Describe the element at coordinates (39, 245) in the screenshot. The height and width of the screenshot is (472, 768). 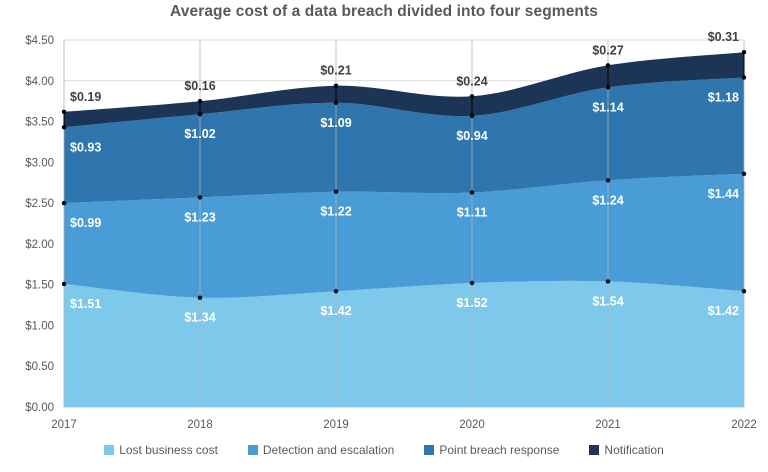
I see `y-axis-tick-label: $2.00` at that location.